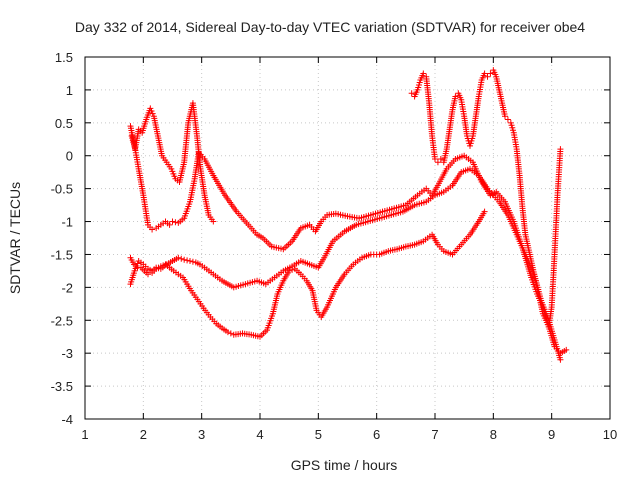 Image resolution: width=640 pixels, height=480 pixels. Describe the element at coordinates (67, 222) in the screenshot. I see `y-tick-label: -1` at that location.